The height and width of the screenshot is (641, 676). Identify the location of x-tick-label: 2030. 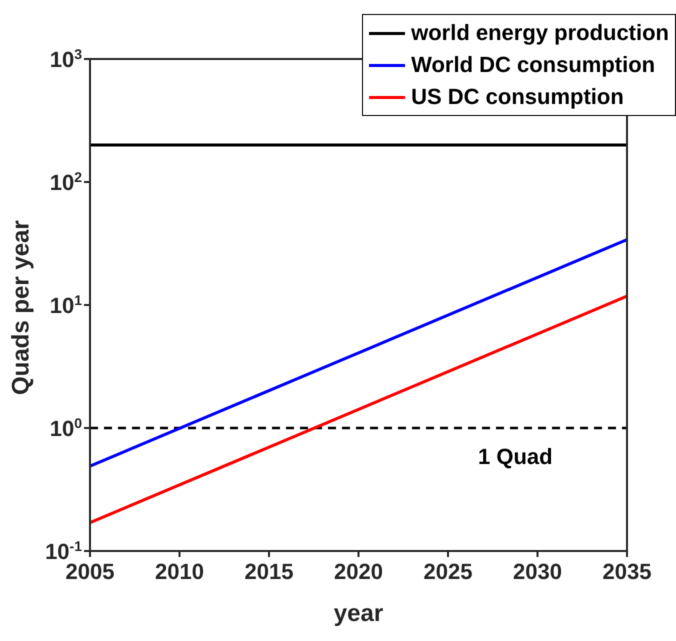
(537, 571).